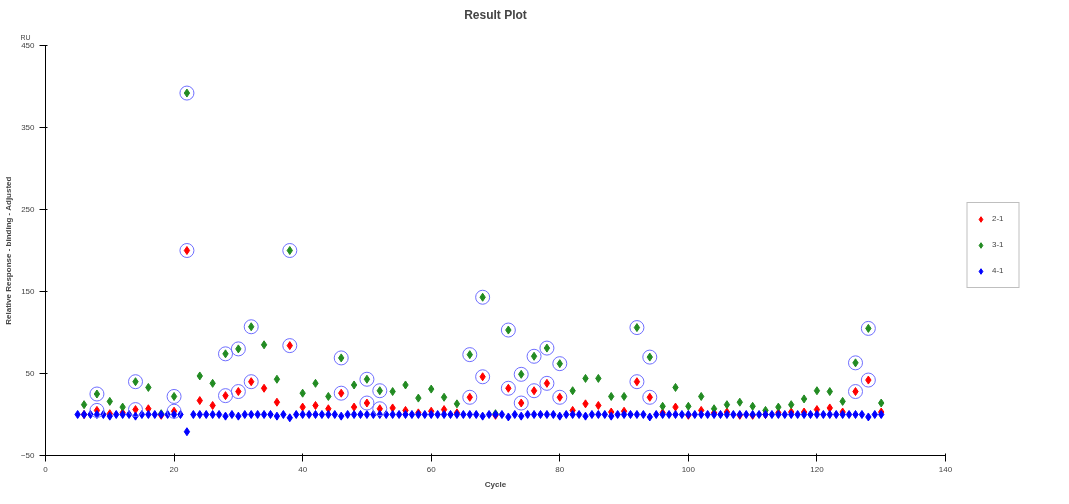 This screenshot has height=504, width=1069. What do you see at coordinates (46, 469) in the screenshot?
I see `x-tick-label: 0` at bounding box center [46, 469].